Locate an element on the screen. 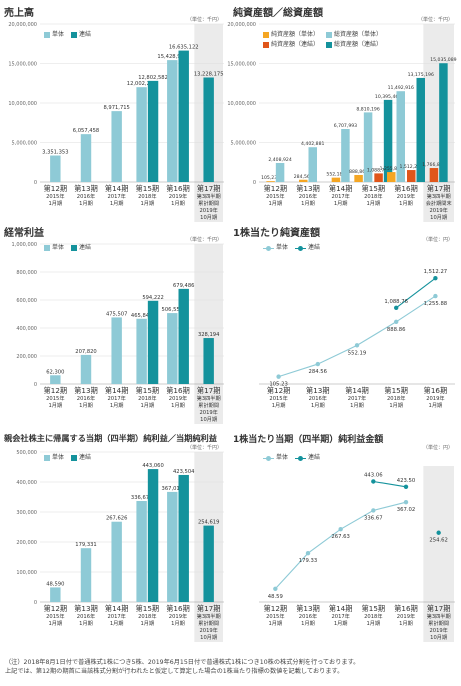 This screenshot has width=461, height=686. y-tick-label: 400,000 is located at coordinates (26, 329).